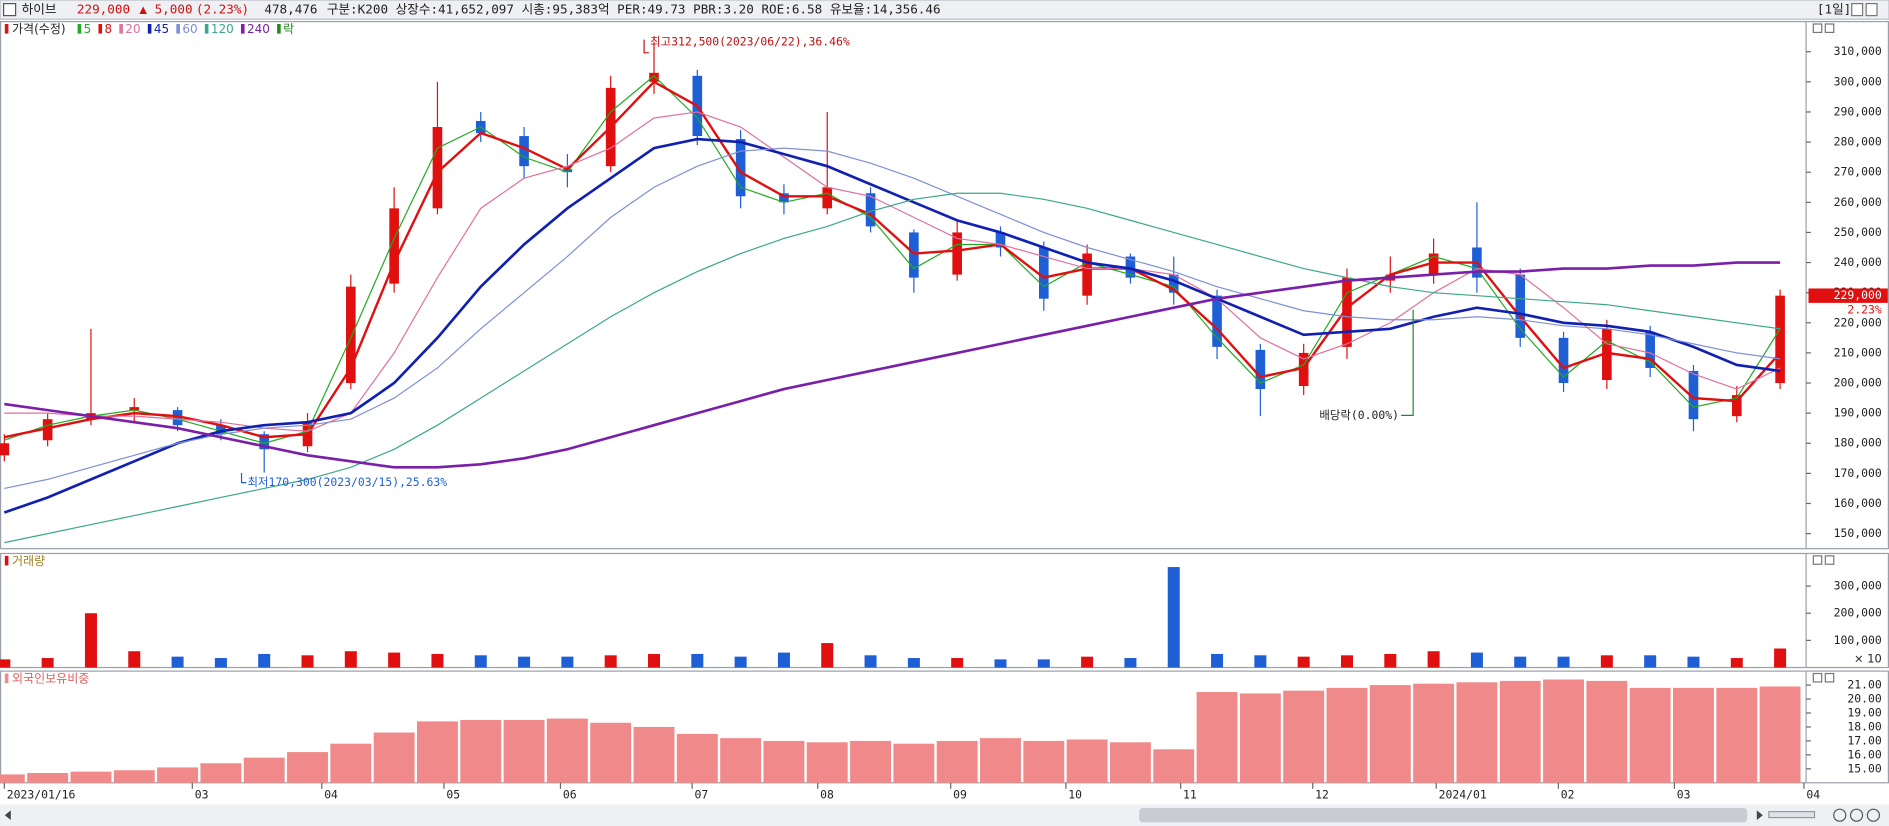  I want to click on ex-dividend-line, so click(1407, 363).